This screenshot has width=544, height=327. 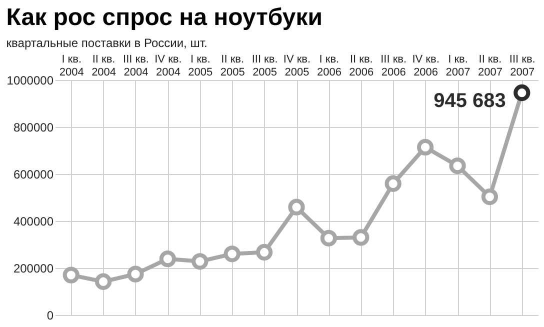 What do you see at coordinates (232, 66) in the screenshot?
I see `x-tick-label: II кв. 2005` at bounding box center [232, 66].